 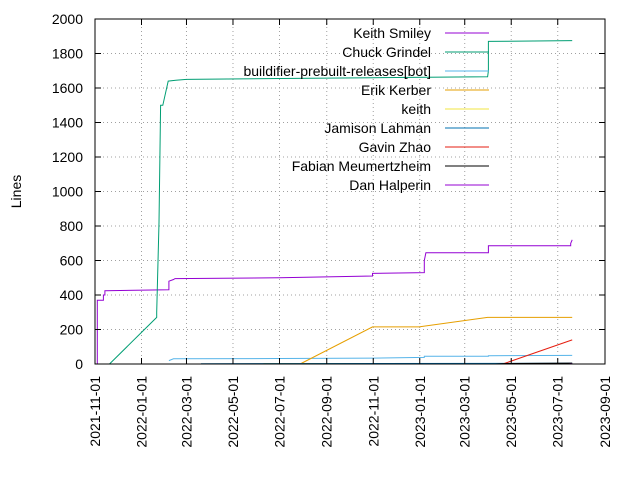 I want to click on x-tick-label: 2023-01-01, so click(x=420, y=412).